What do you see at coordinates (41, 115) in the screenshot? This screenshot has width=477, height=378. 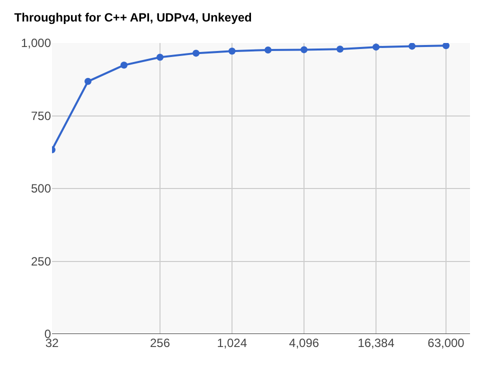 I see `y-tick-label: 750` at bounding box center [41, 115].